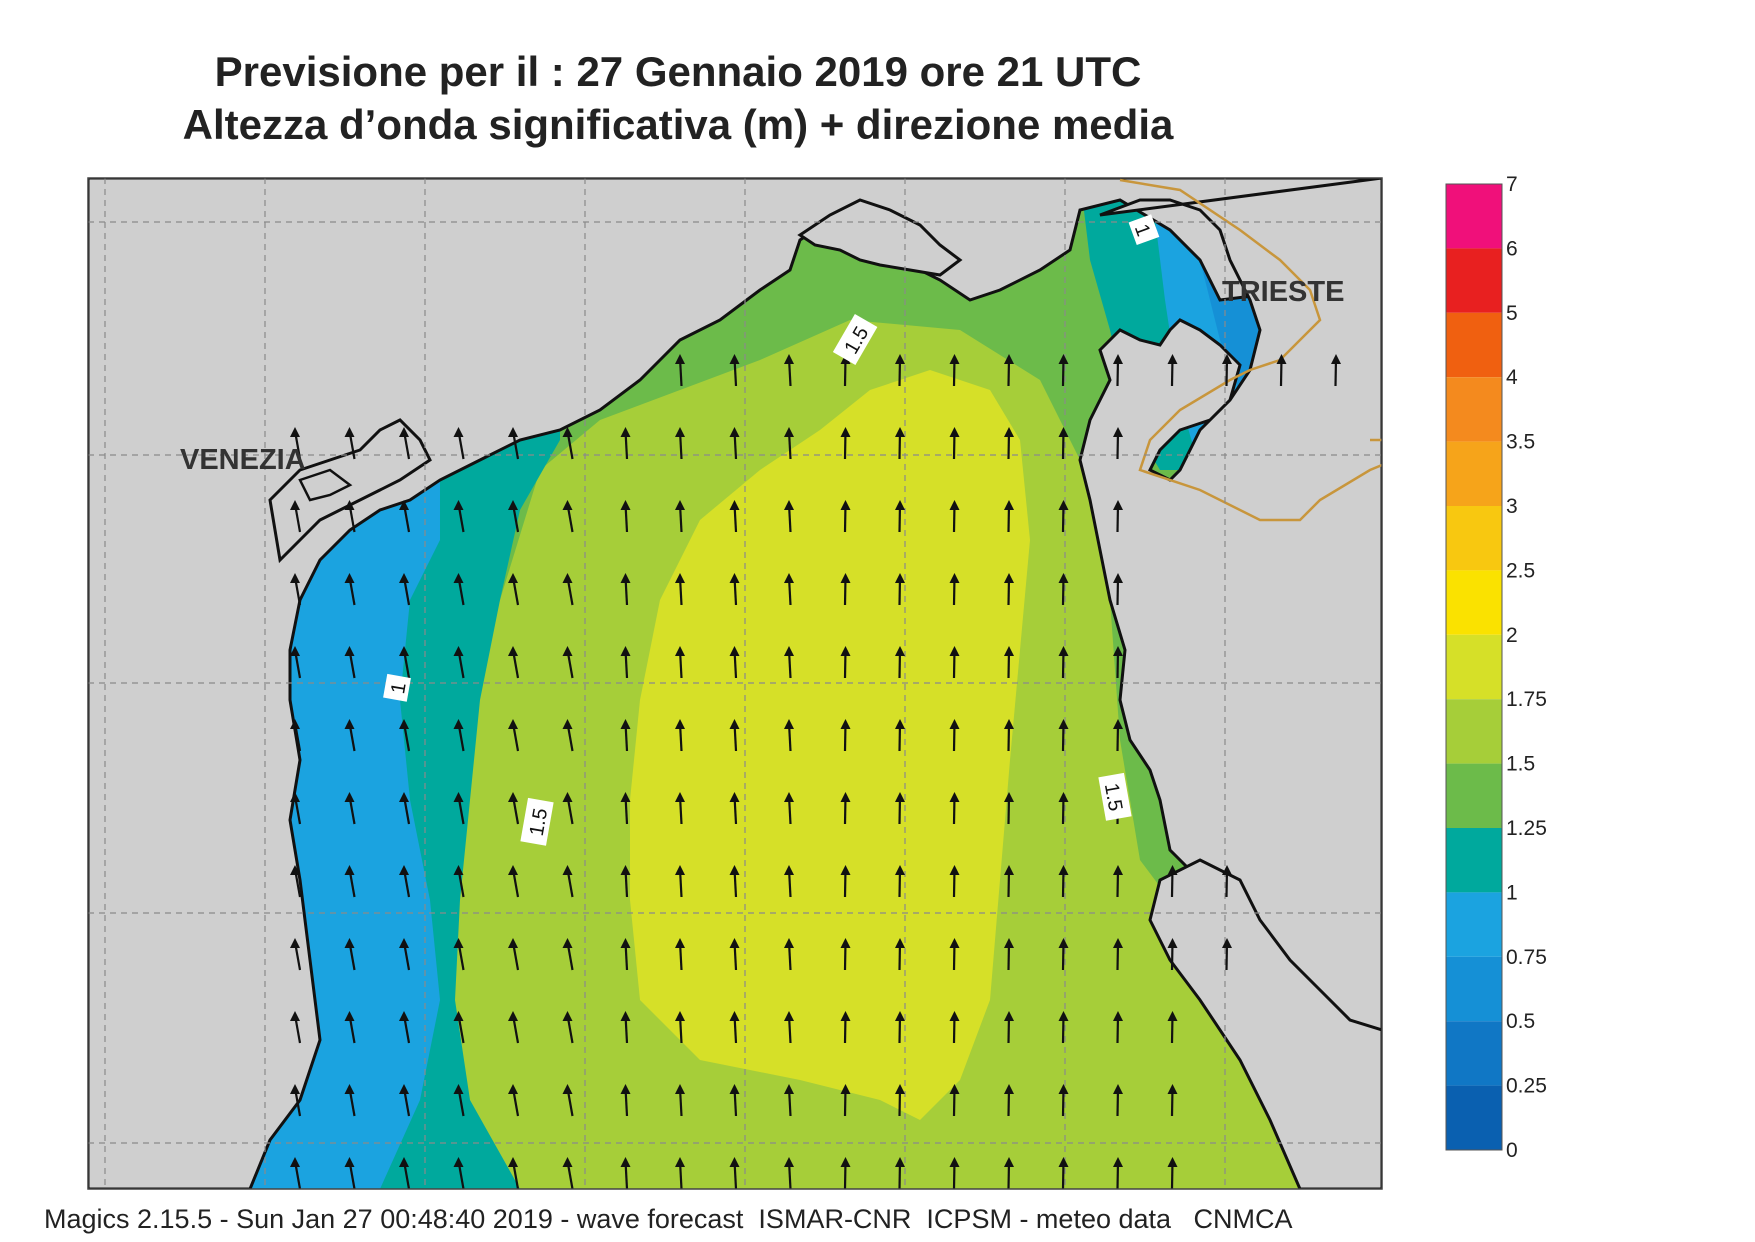  What do you see at coordinates (1526, 828) in the screenshot?
I see `colorbar-label: 1.25` at bounding box center [1526, 828].